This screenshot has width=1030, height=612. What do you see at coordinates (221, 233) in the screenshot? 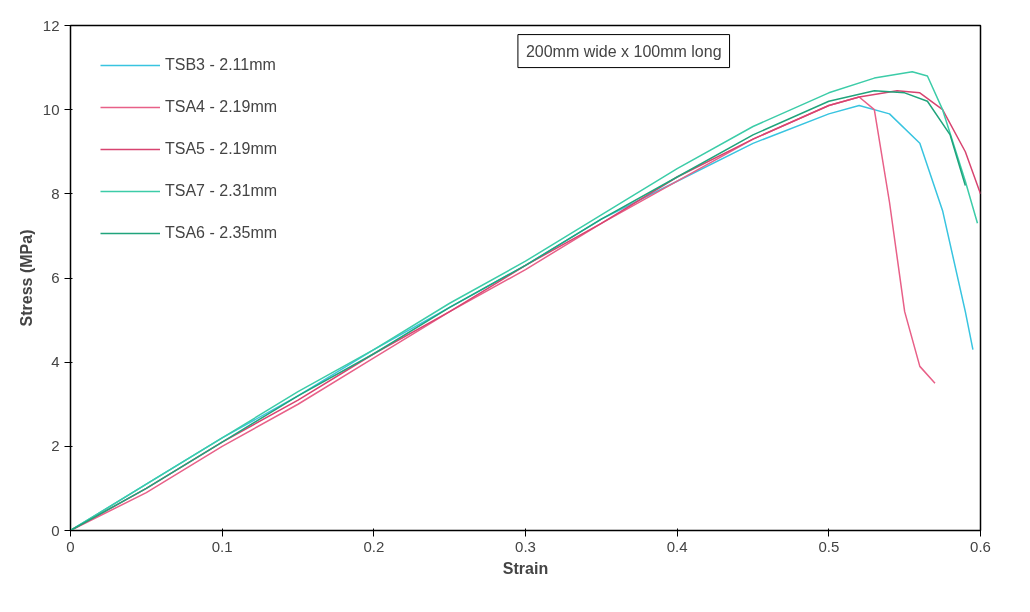
I see `legend-label: TSA6 - 2.35mm` at bounding box center [221, 233].